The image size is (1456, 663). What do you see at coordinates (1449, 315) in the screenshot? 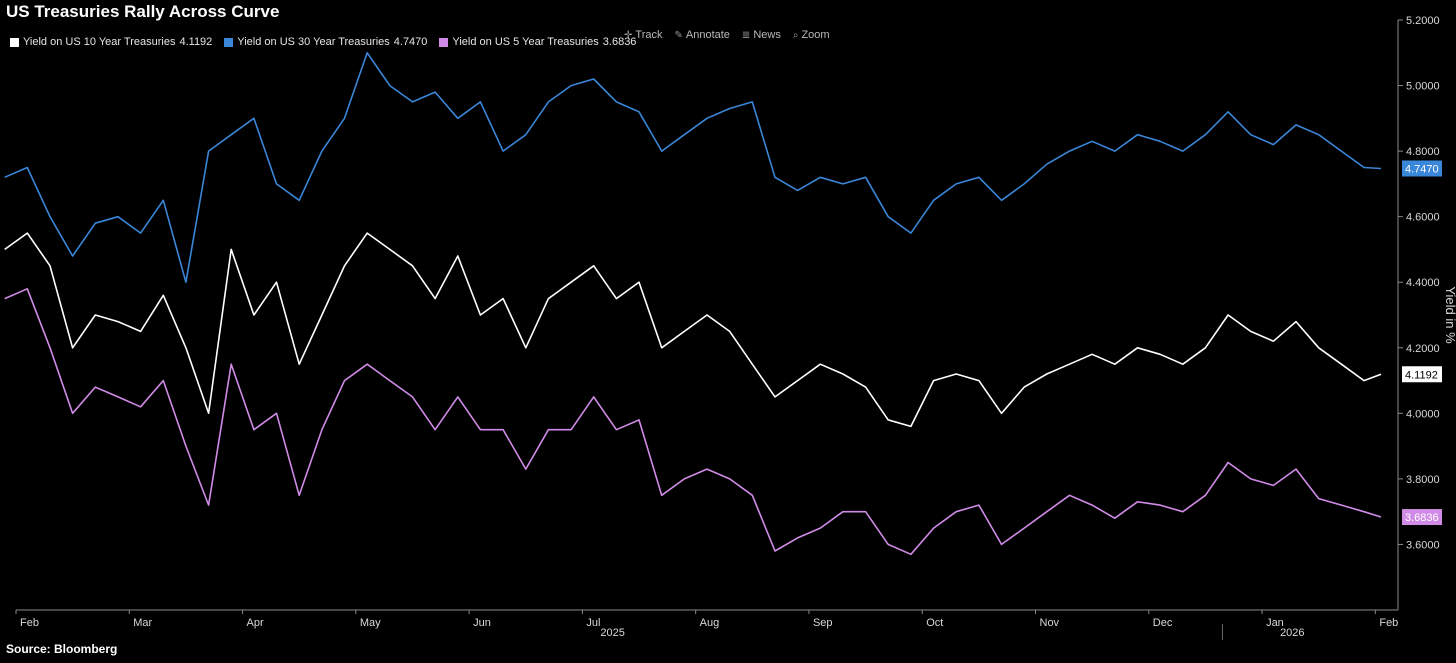
I see `y-axis-title: Yield in %` at bounding box center [1449, 315].